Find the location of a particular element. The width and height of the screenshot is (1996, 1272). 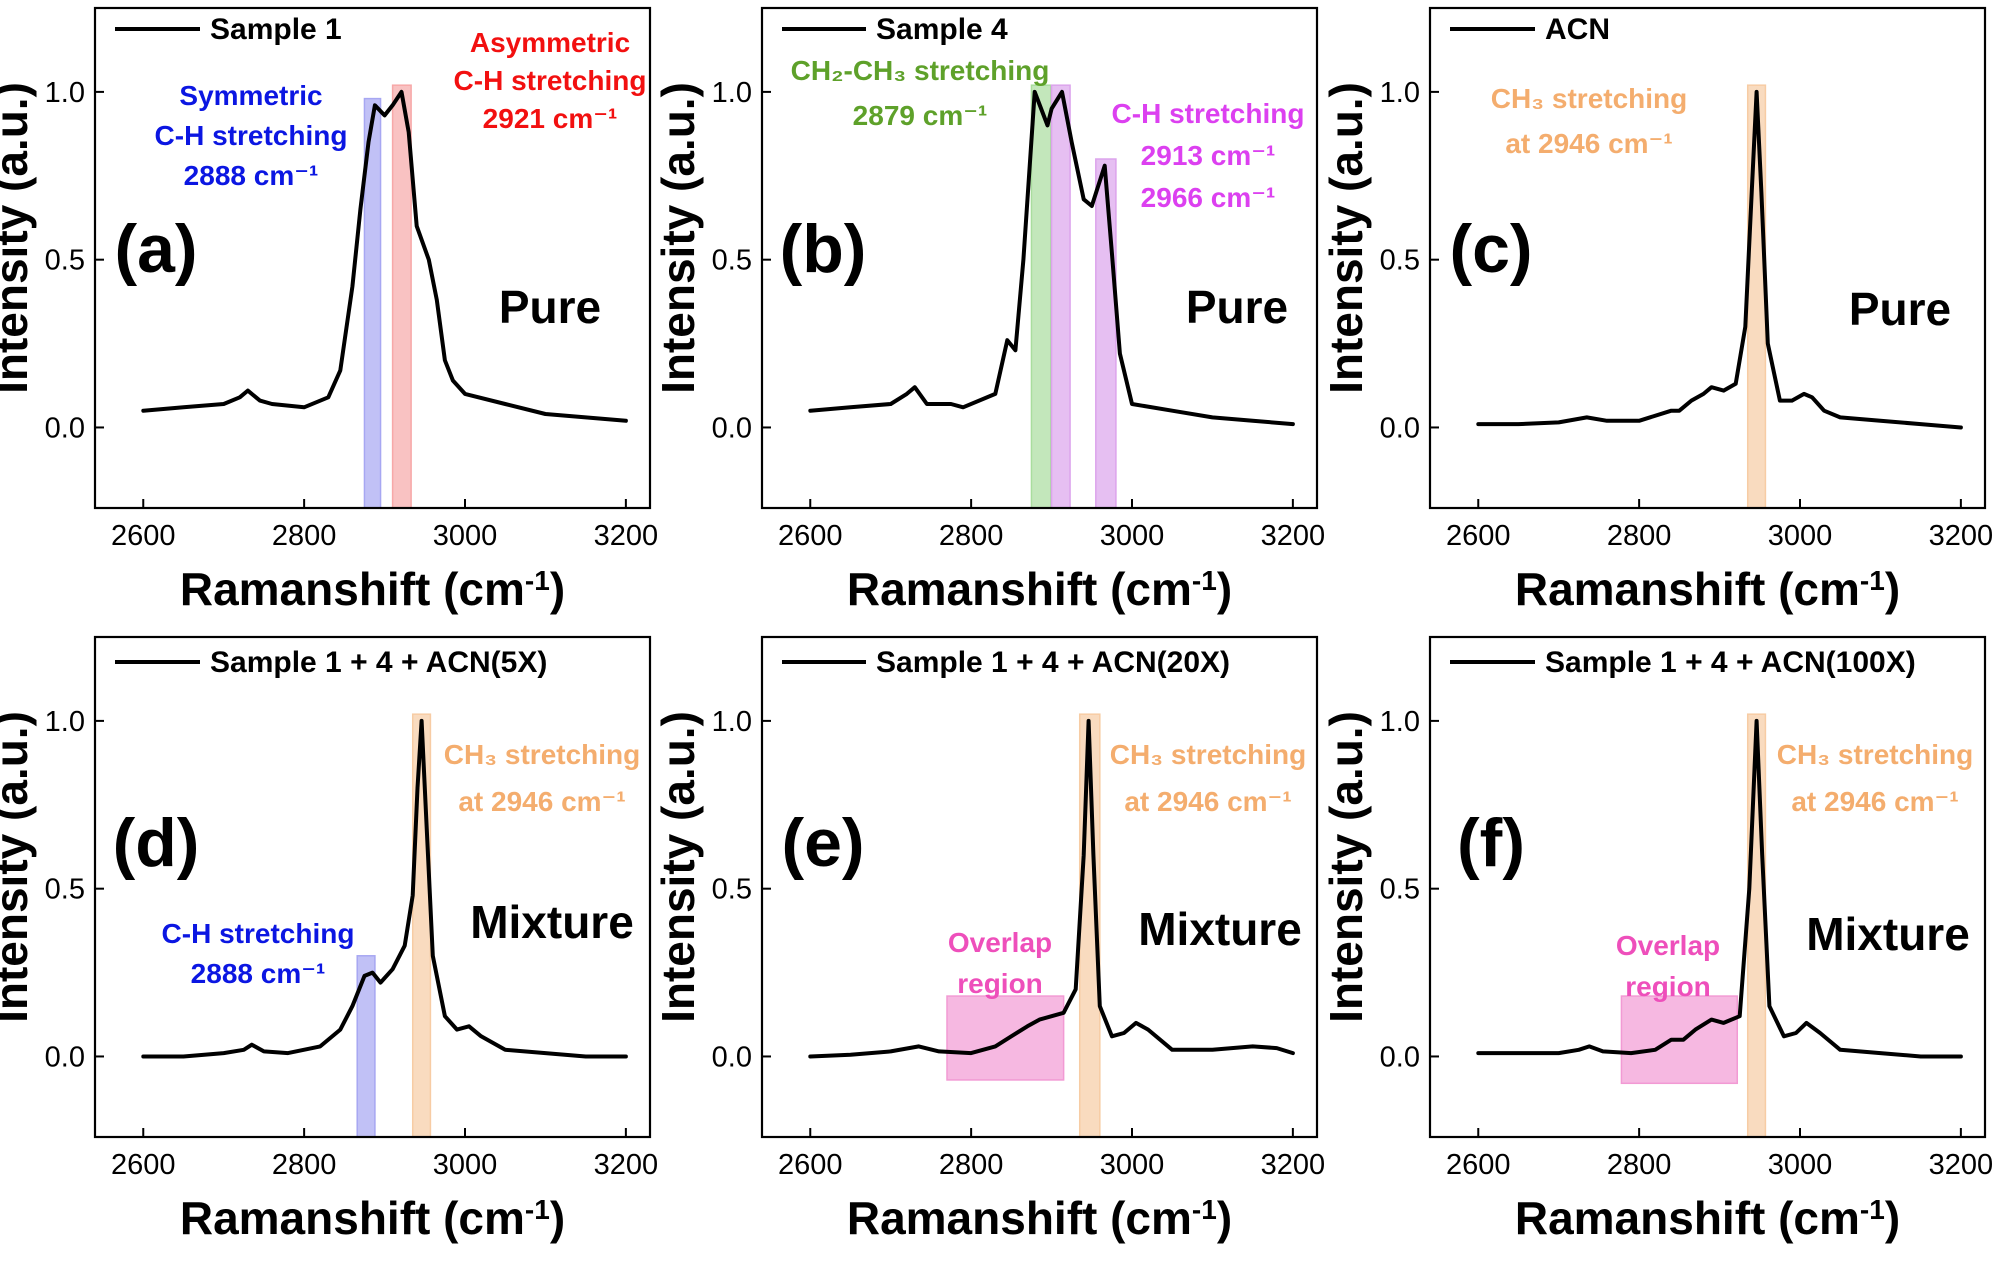

legend-label: Sample 1 + 4 + ACN(5X) is located at coordinates (378, 662).